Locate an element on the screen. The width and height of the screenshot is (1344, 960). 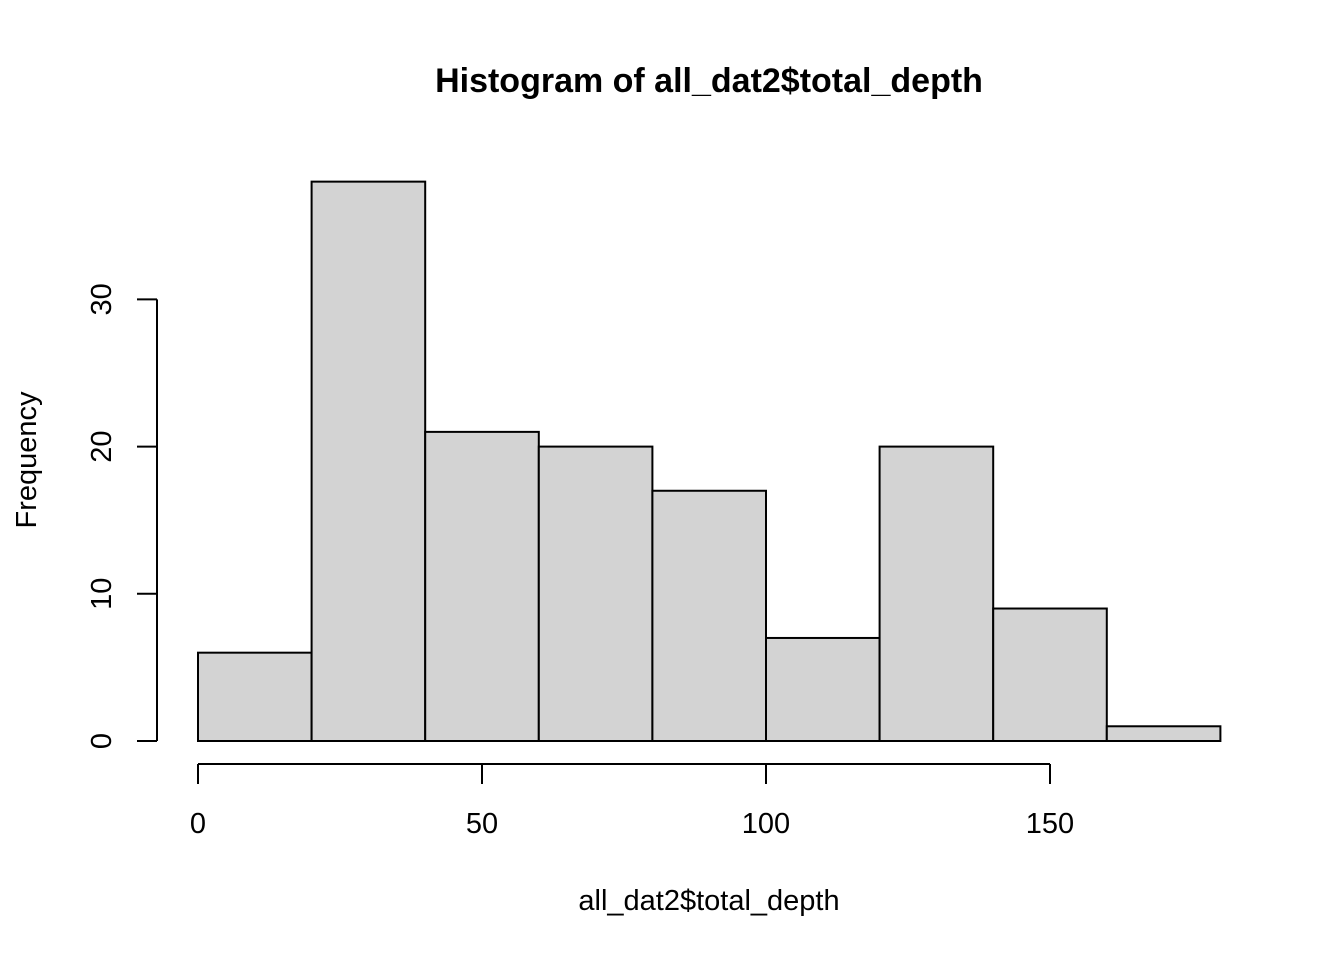
x-tick-label: 100 is located at coordinates (766, 824).